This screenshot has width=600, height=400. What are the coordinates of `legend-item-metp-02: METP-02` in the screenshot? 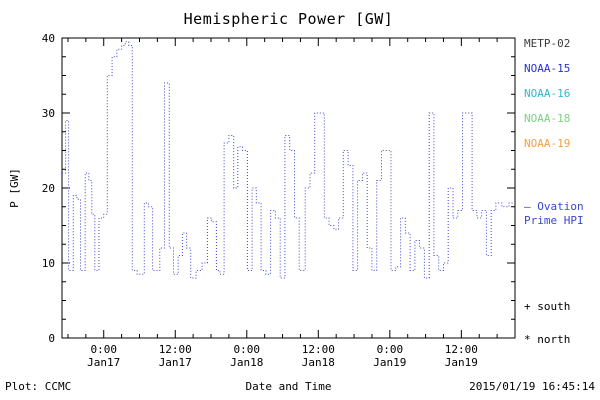 It's located at (547, 43).